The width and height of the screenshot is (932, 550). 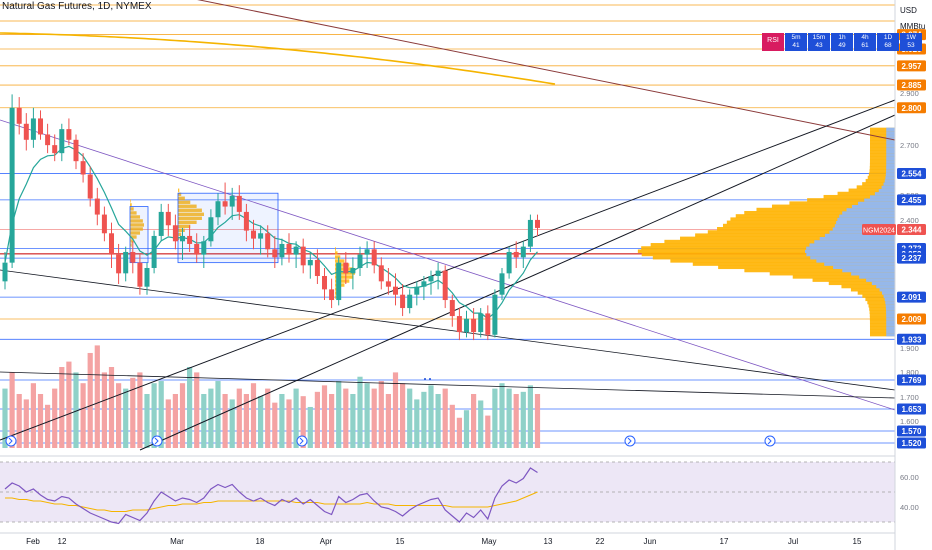 What do you see at coordinates (913, 26) in the screenshot?
I see `unit-label: MMBtu` at bounding box center [913, 26].